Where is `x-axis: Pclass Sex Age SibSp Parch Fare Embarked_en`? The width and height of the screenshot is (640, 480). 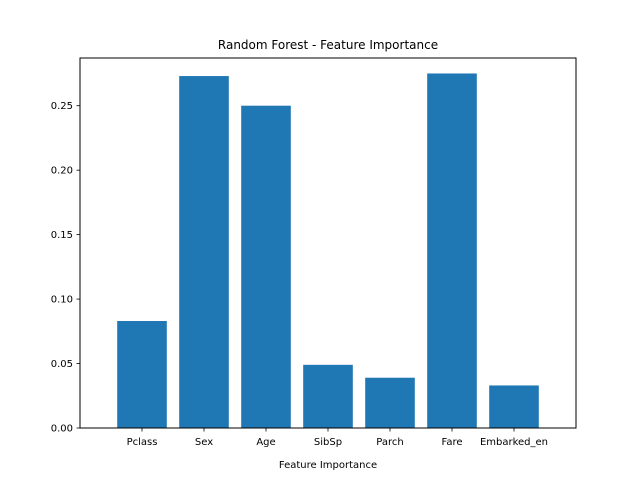 x-axis: Pclass Sex Age SibSp Parch Fare Embarked_en is located at coordinates (337, 438).